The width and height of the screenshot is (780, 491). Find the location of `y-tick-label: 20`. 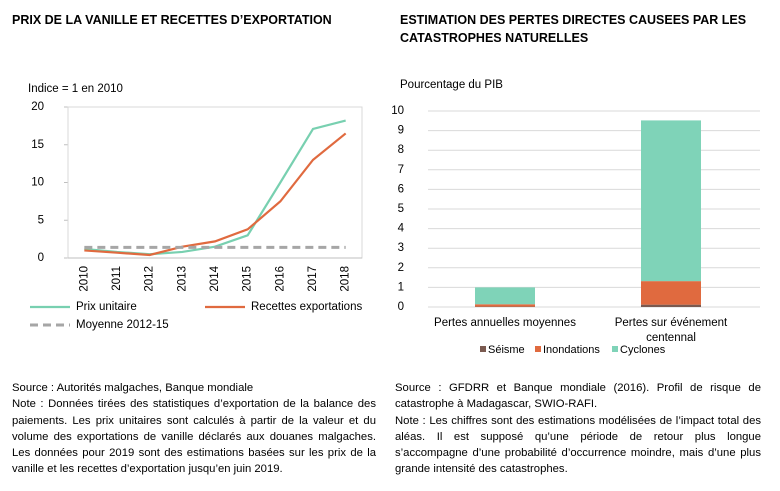

y-tick-label: 20 is located at coordinates (37, 107).